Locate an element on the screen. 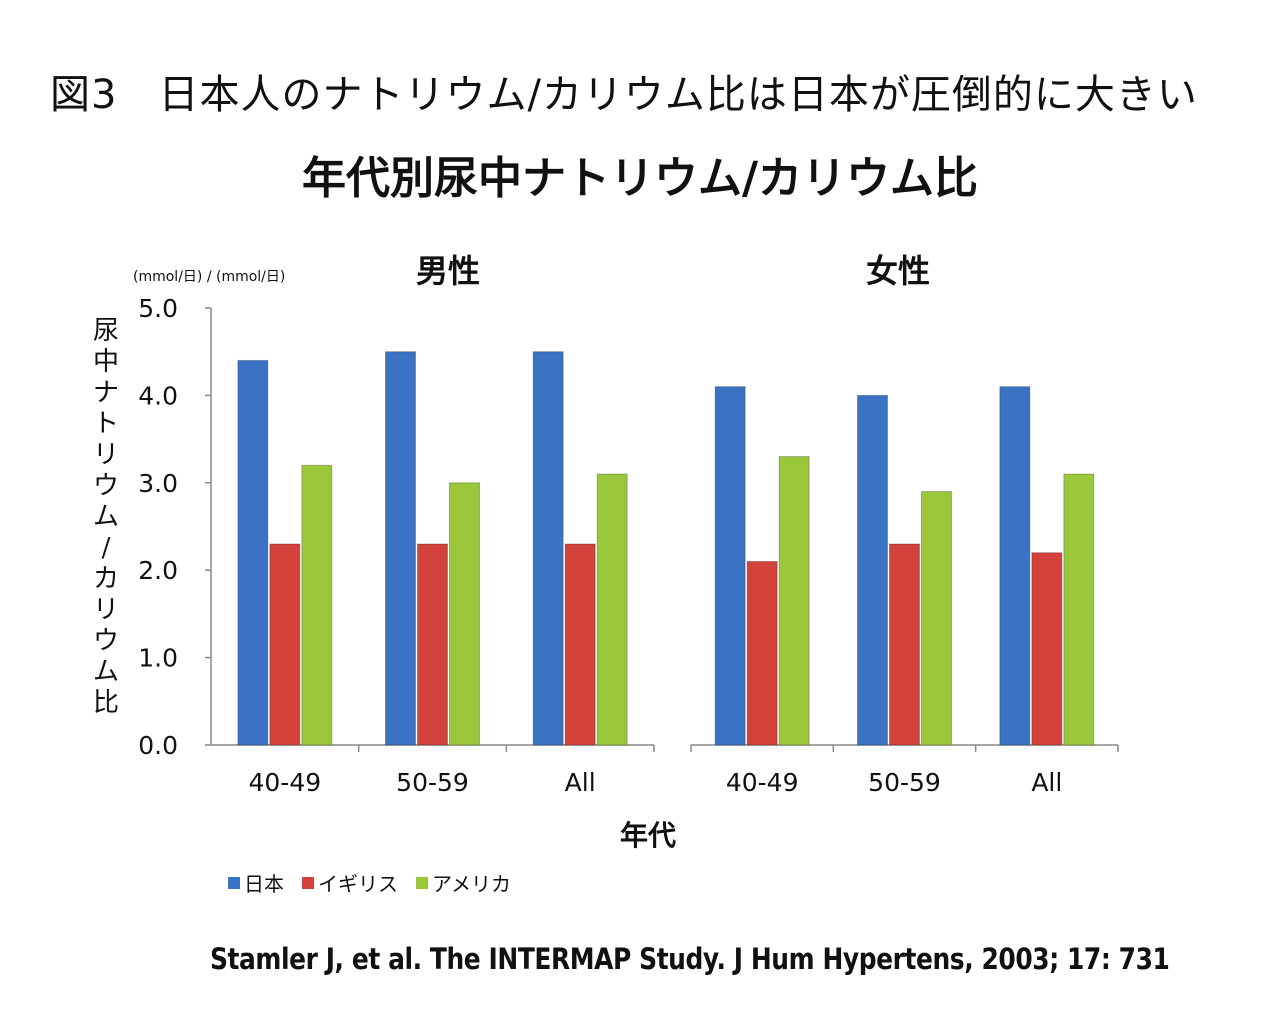 Image resolution: width=1280 pixels, height=1016 pixels. legend-label-japan: 日本 is located at coordinates (264, 884).